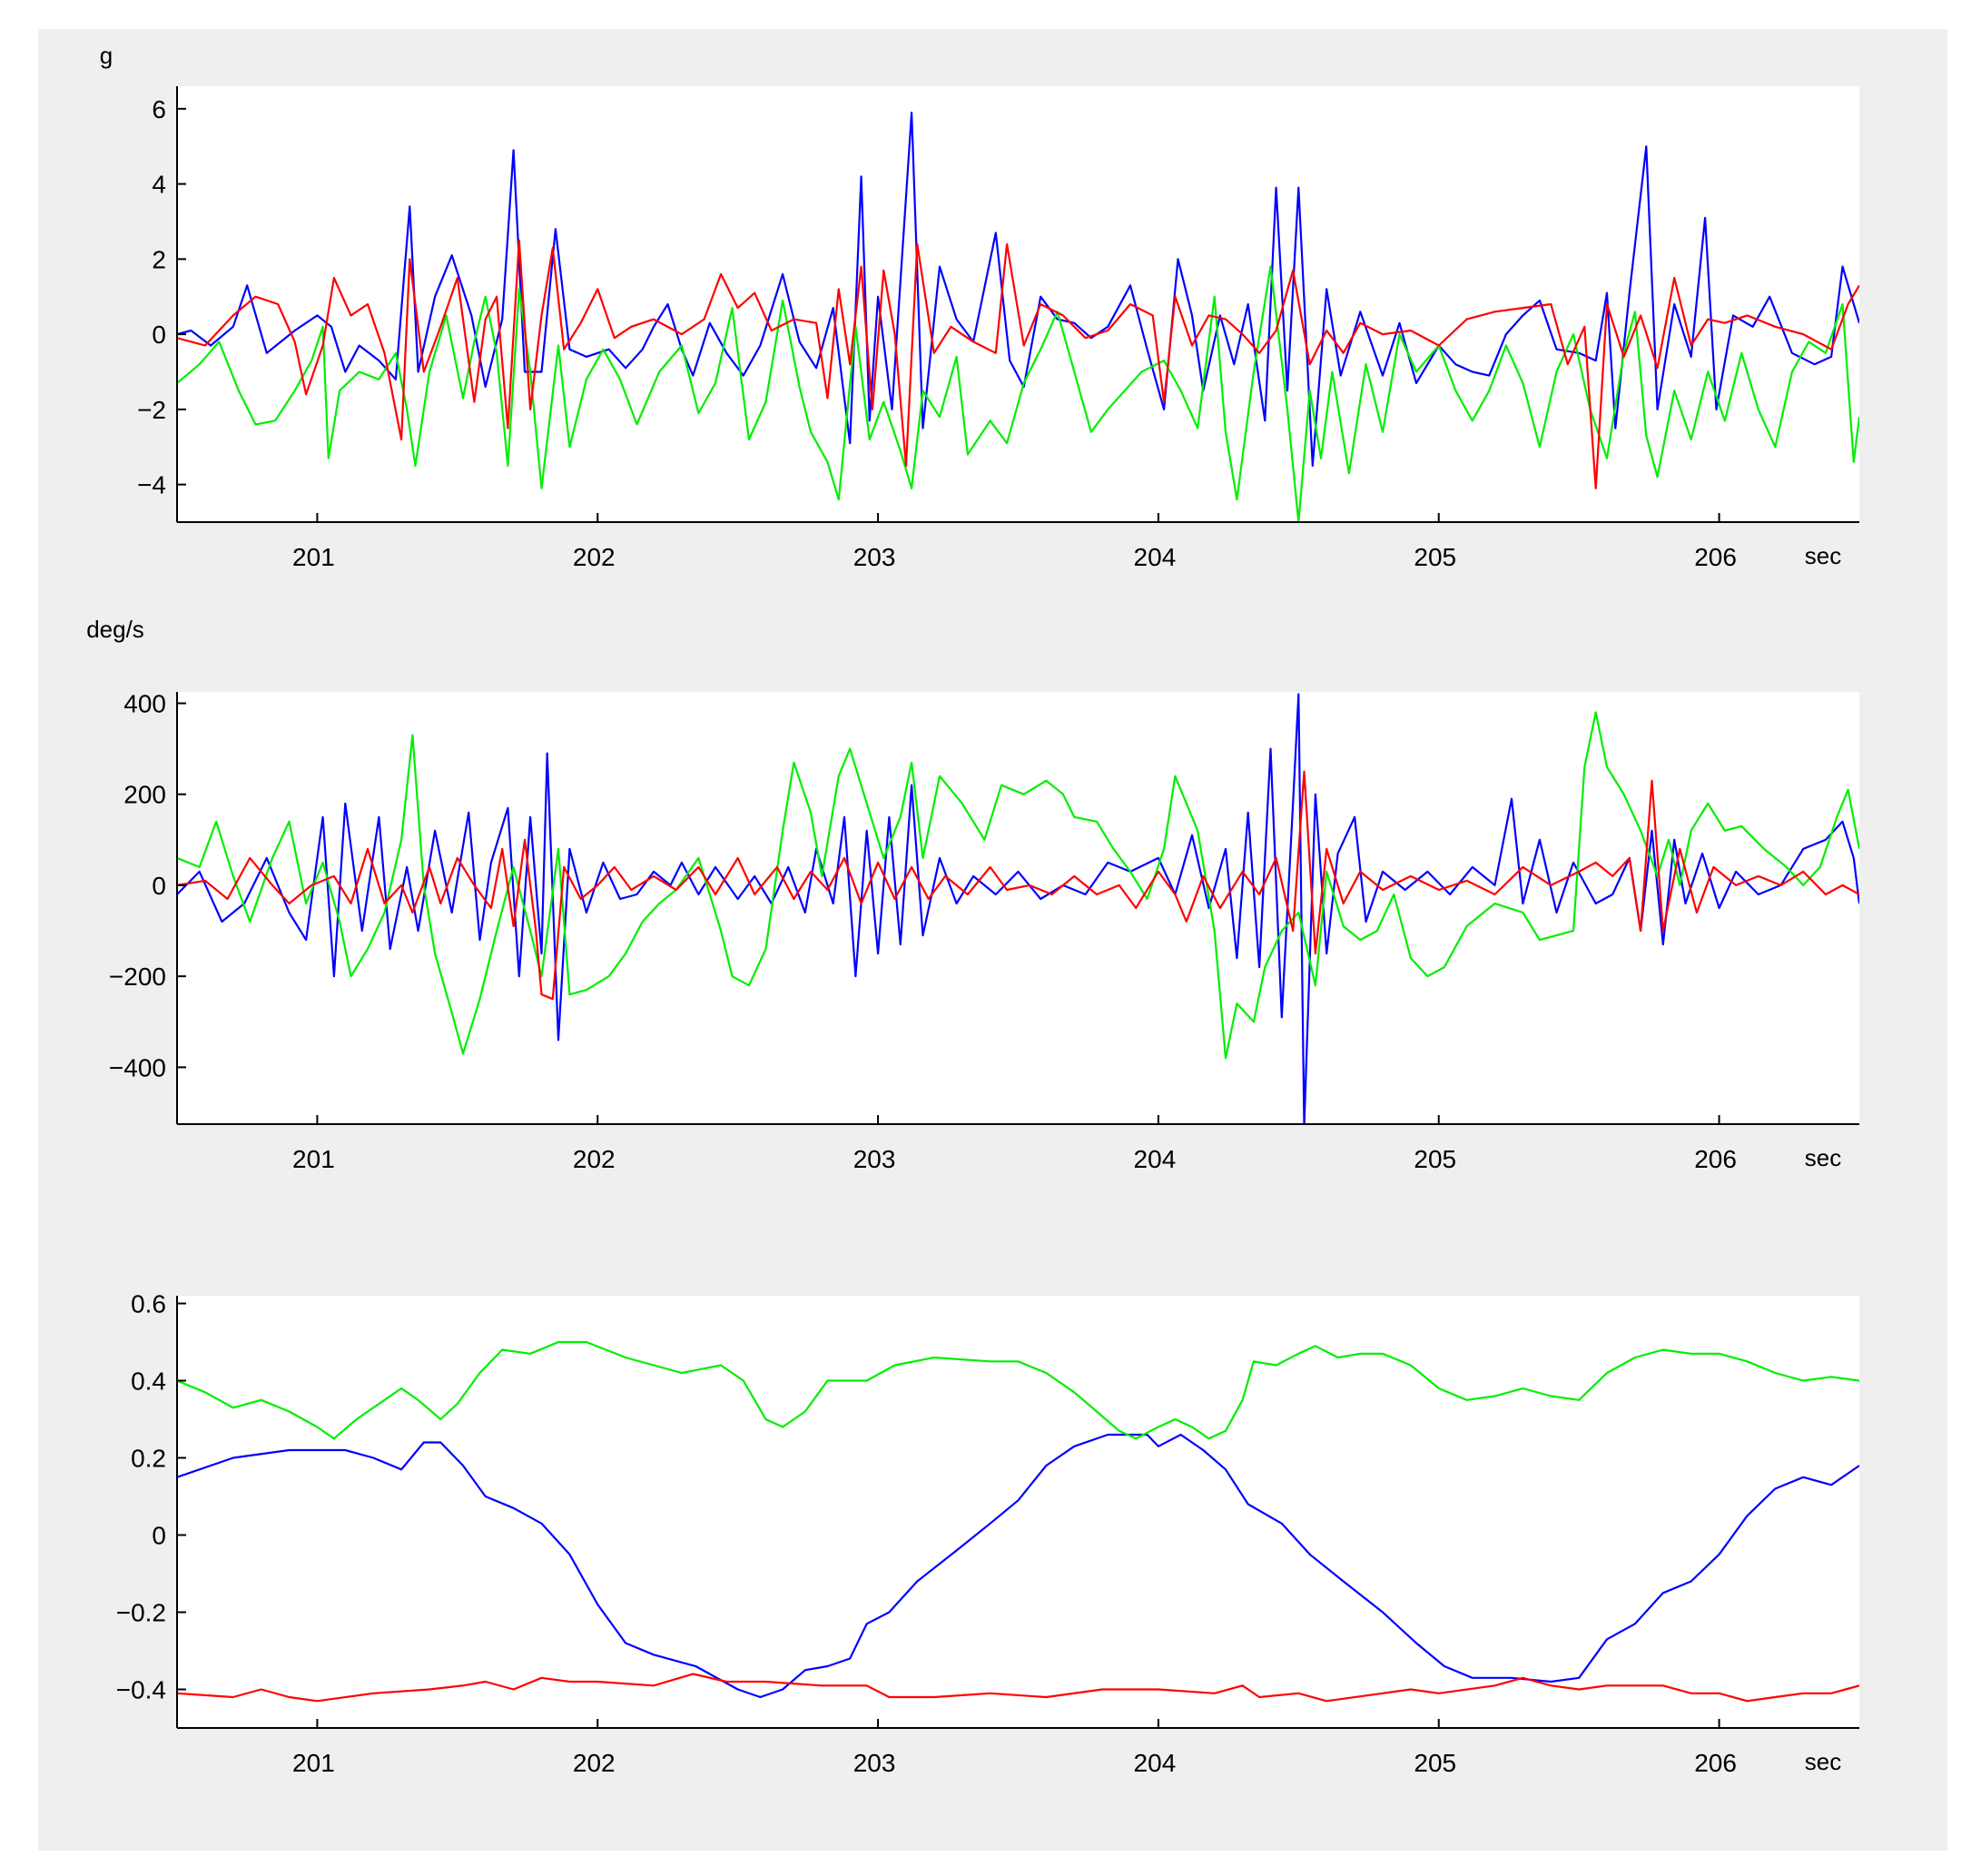 This screenshot has height=1876, width=1971. Describe the element at coordinates (1435, 1763) in the screenshot. I see `chart3-xtick-label-4: 205` at that location.